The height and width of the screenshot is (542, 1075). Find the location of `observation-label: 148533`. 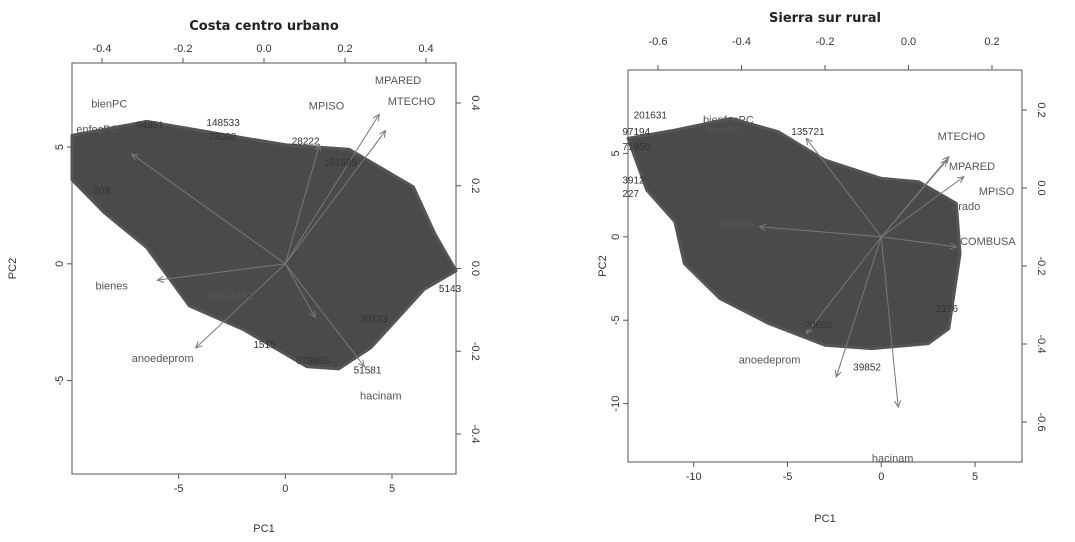

observation-label: 148533 is located at coordinates (223, 123).